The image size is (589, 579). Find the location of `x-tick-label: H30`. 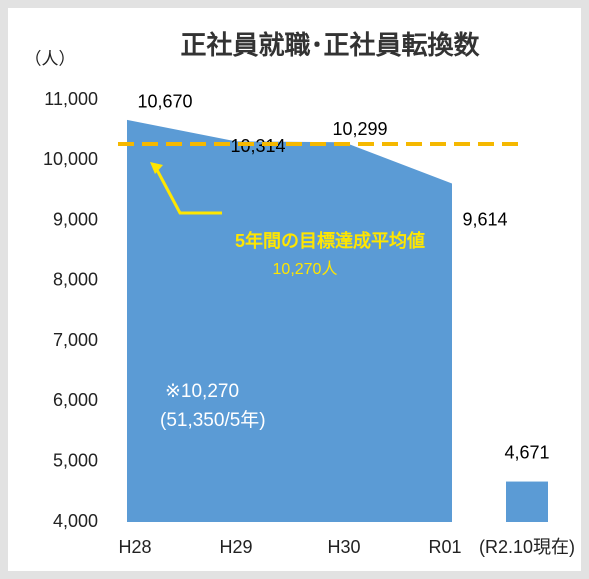

x-tick-label: H30 is located at coordinates (343, 547).